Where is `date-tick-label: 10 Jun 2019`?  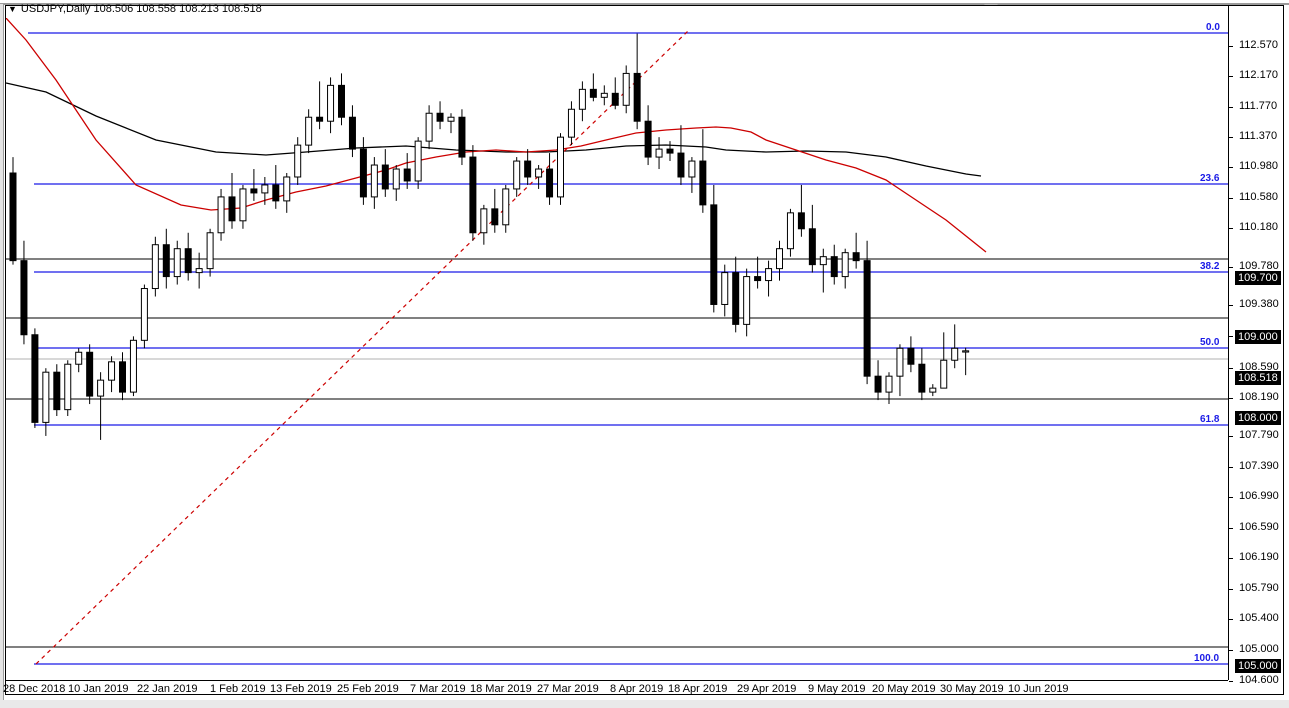 date-tick-label: 10 Jun 2019 is located at coordinates (1038, 689).